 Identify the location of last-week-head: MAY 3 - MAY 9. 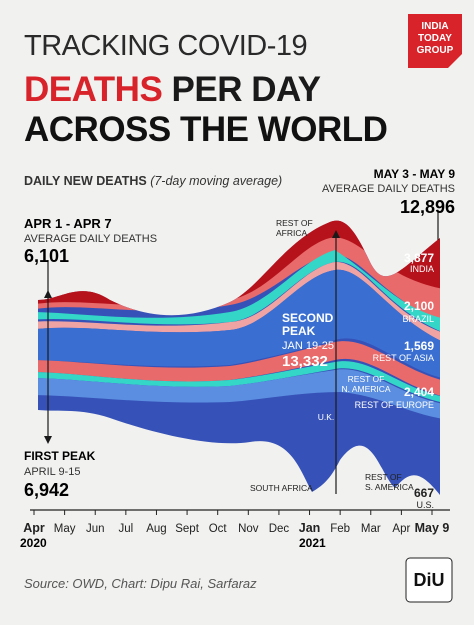
(415, 174).